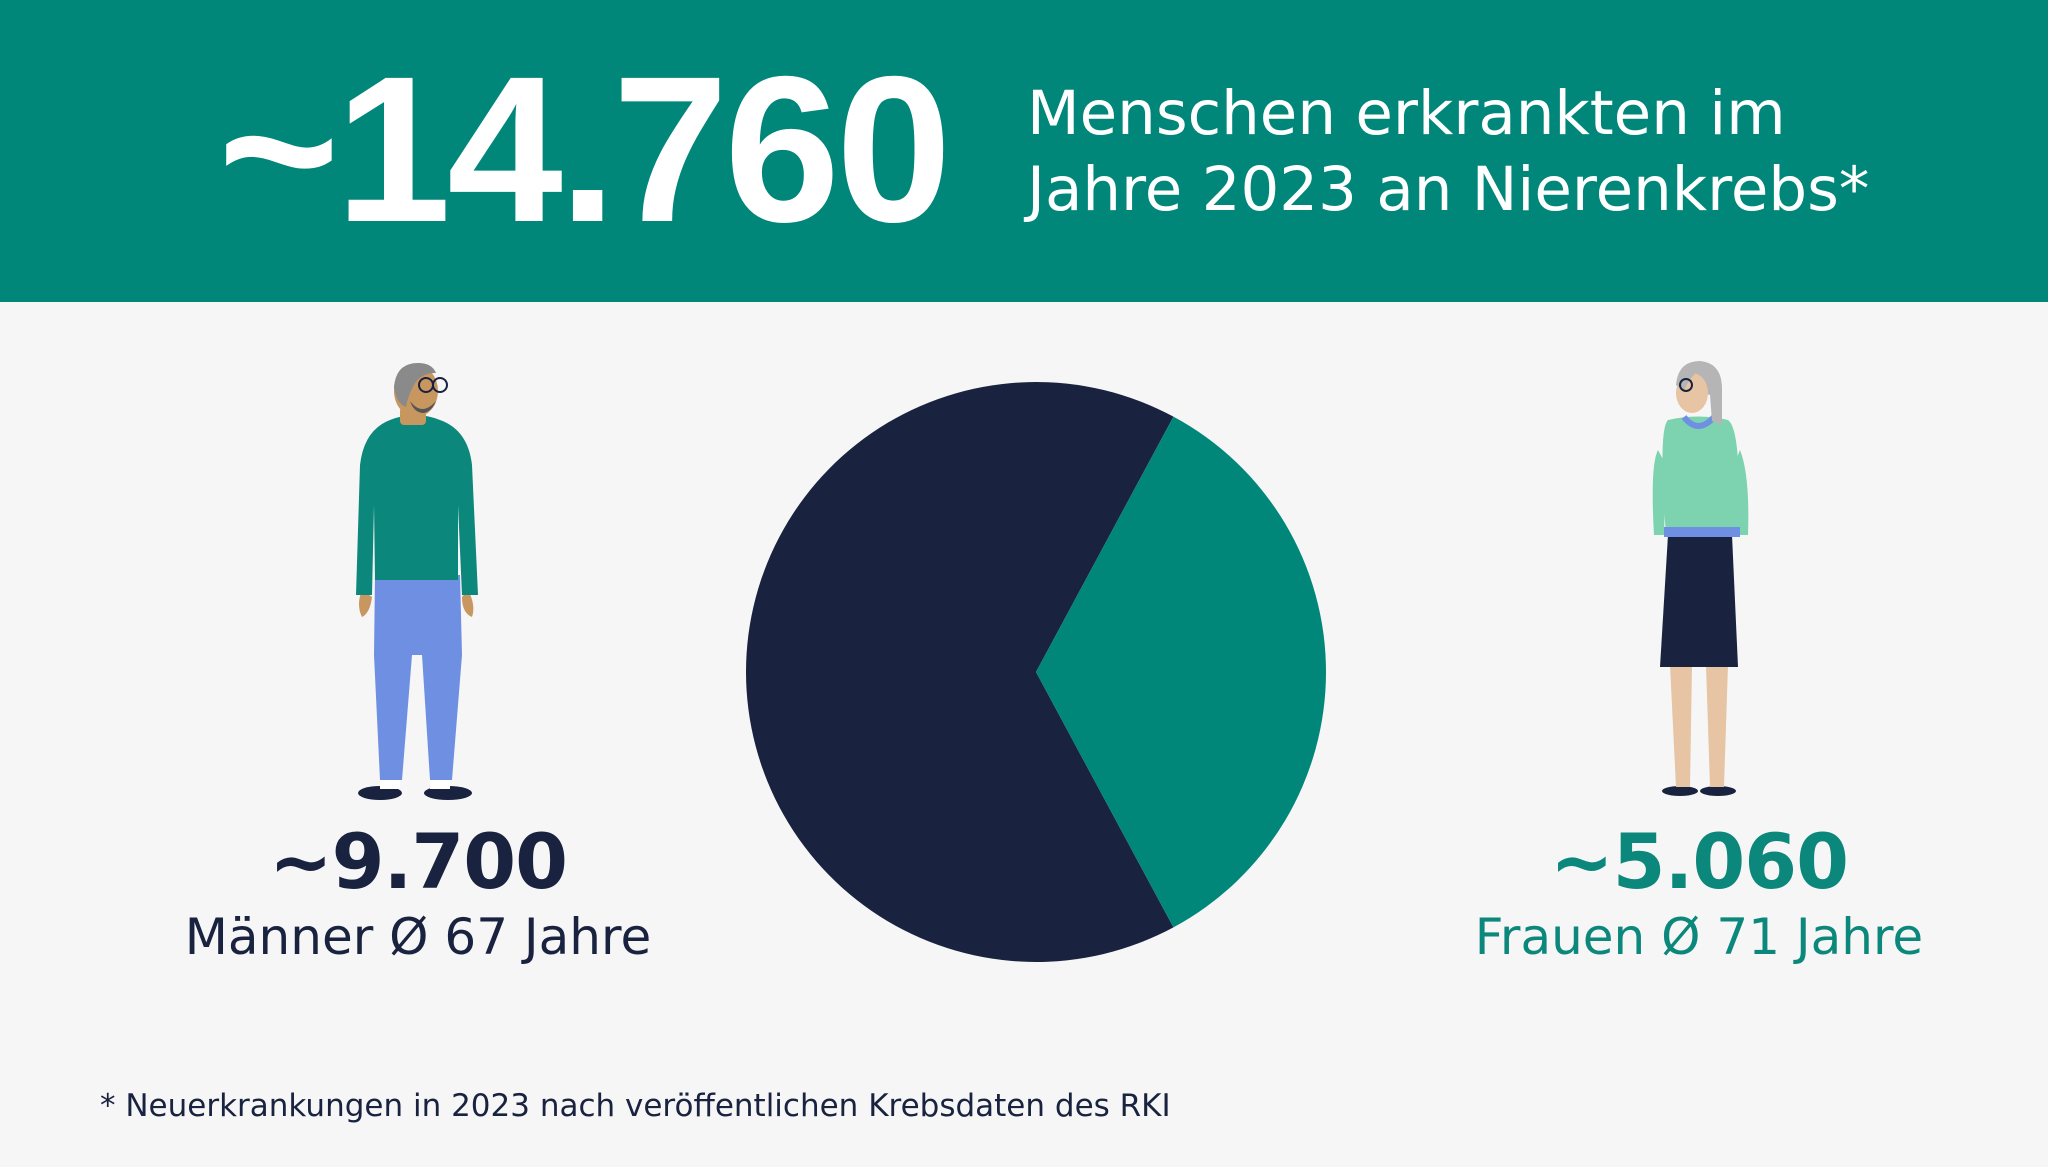 The image size is (2048, 1167). I want to click on headline-line-2: Jahre 2023 an Nierenkrebs*, so click(1448, 189).